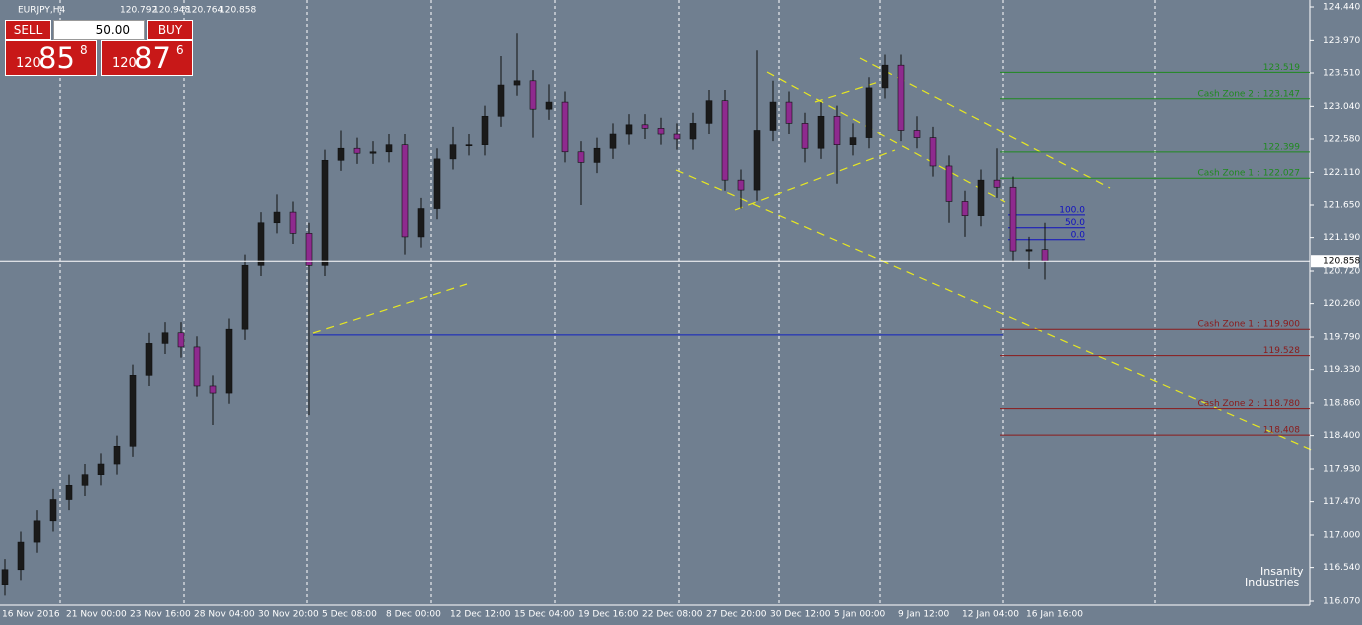 The height and width of the screenshot is (625, 1362). What do you see at coordinates (180, 50) in the screenshot?
I see `price-small: 6` at bounding box center [180, 50].